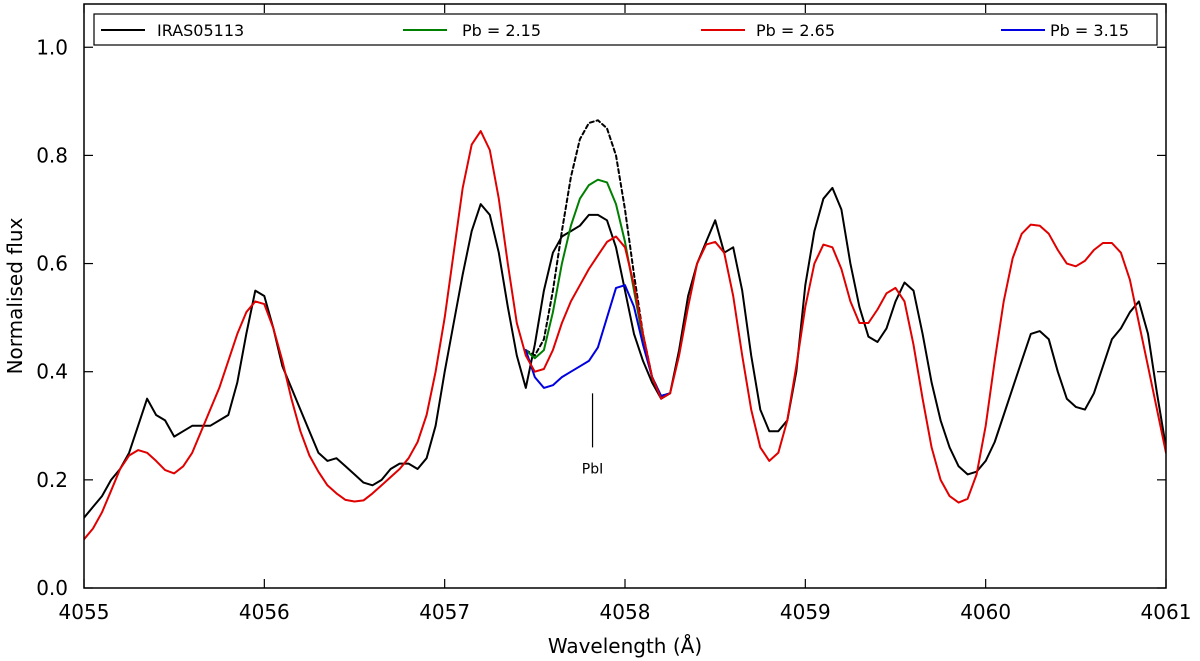  What do you see at coordinates (264, 612) in the screenshot?
I see `x-tick-label: 4056` at bounding box center [264, 612].